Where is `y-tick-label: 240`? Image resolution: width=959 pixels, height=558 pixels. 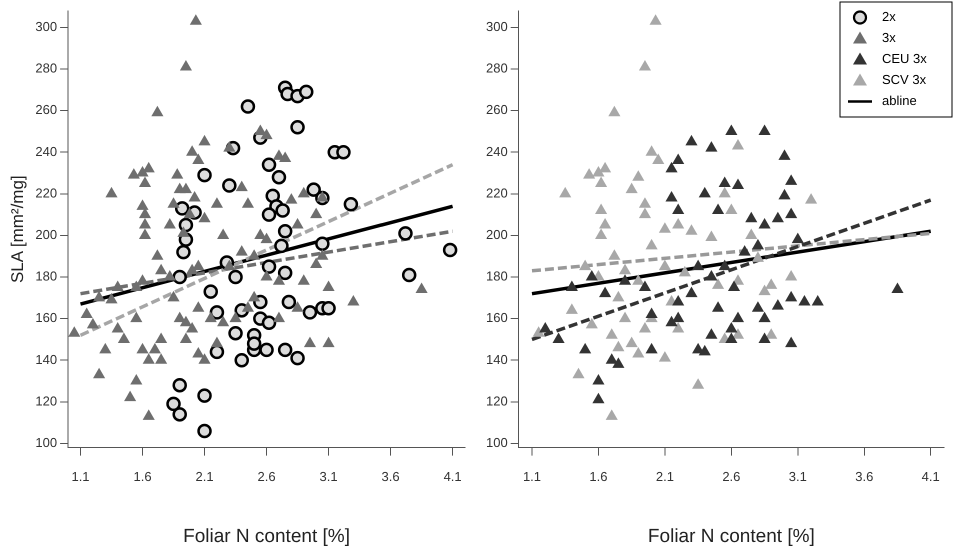
y-tick-label: 240 is located at coordinates (46, 151).